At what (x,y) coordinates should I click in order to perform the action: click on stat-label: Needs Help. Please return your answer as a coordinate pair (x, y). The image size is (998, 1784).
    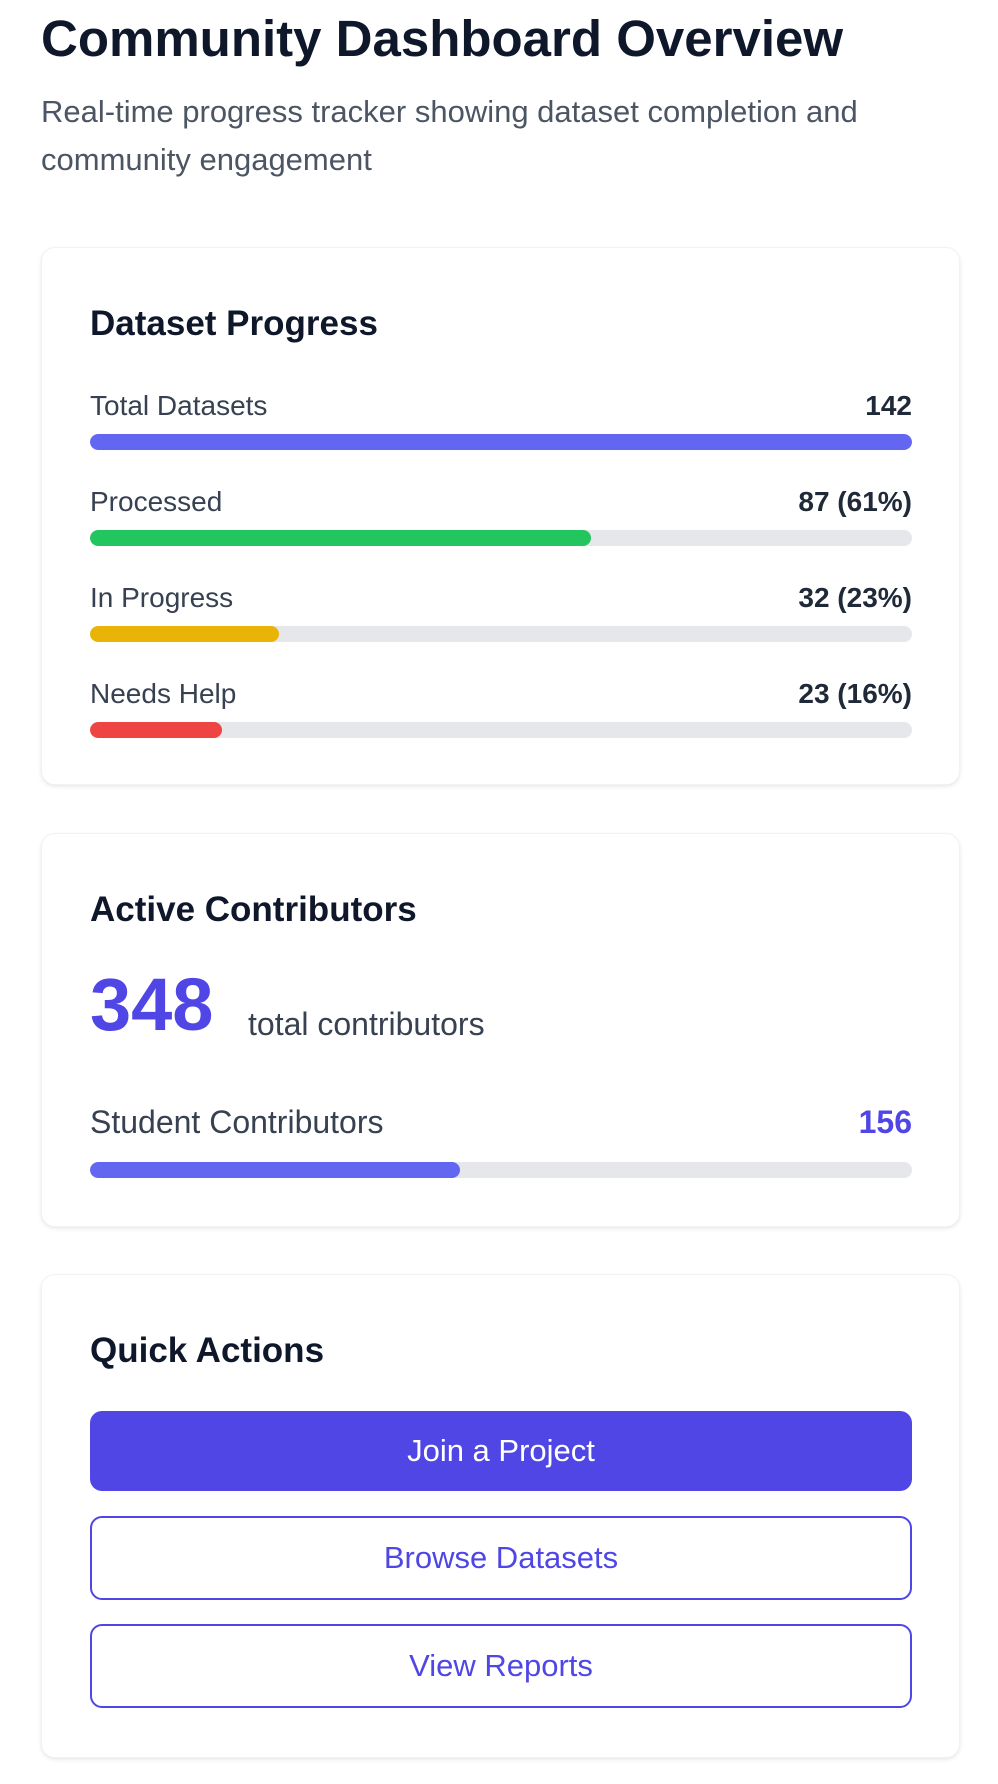
    Looking at the image, I should click on (163, 693).